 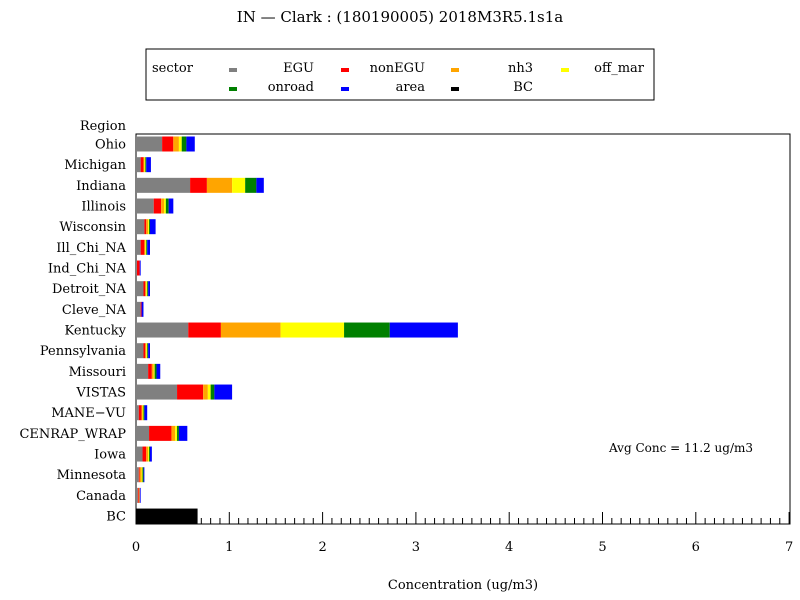 What do you see at coordinates (180, 144) in the screenshot?
I see `bar-ohio-off-mar` at bounding box center [180, 144].